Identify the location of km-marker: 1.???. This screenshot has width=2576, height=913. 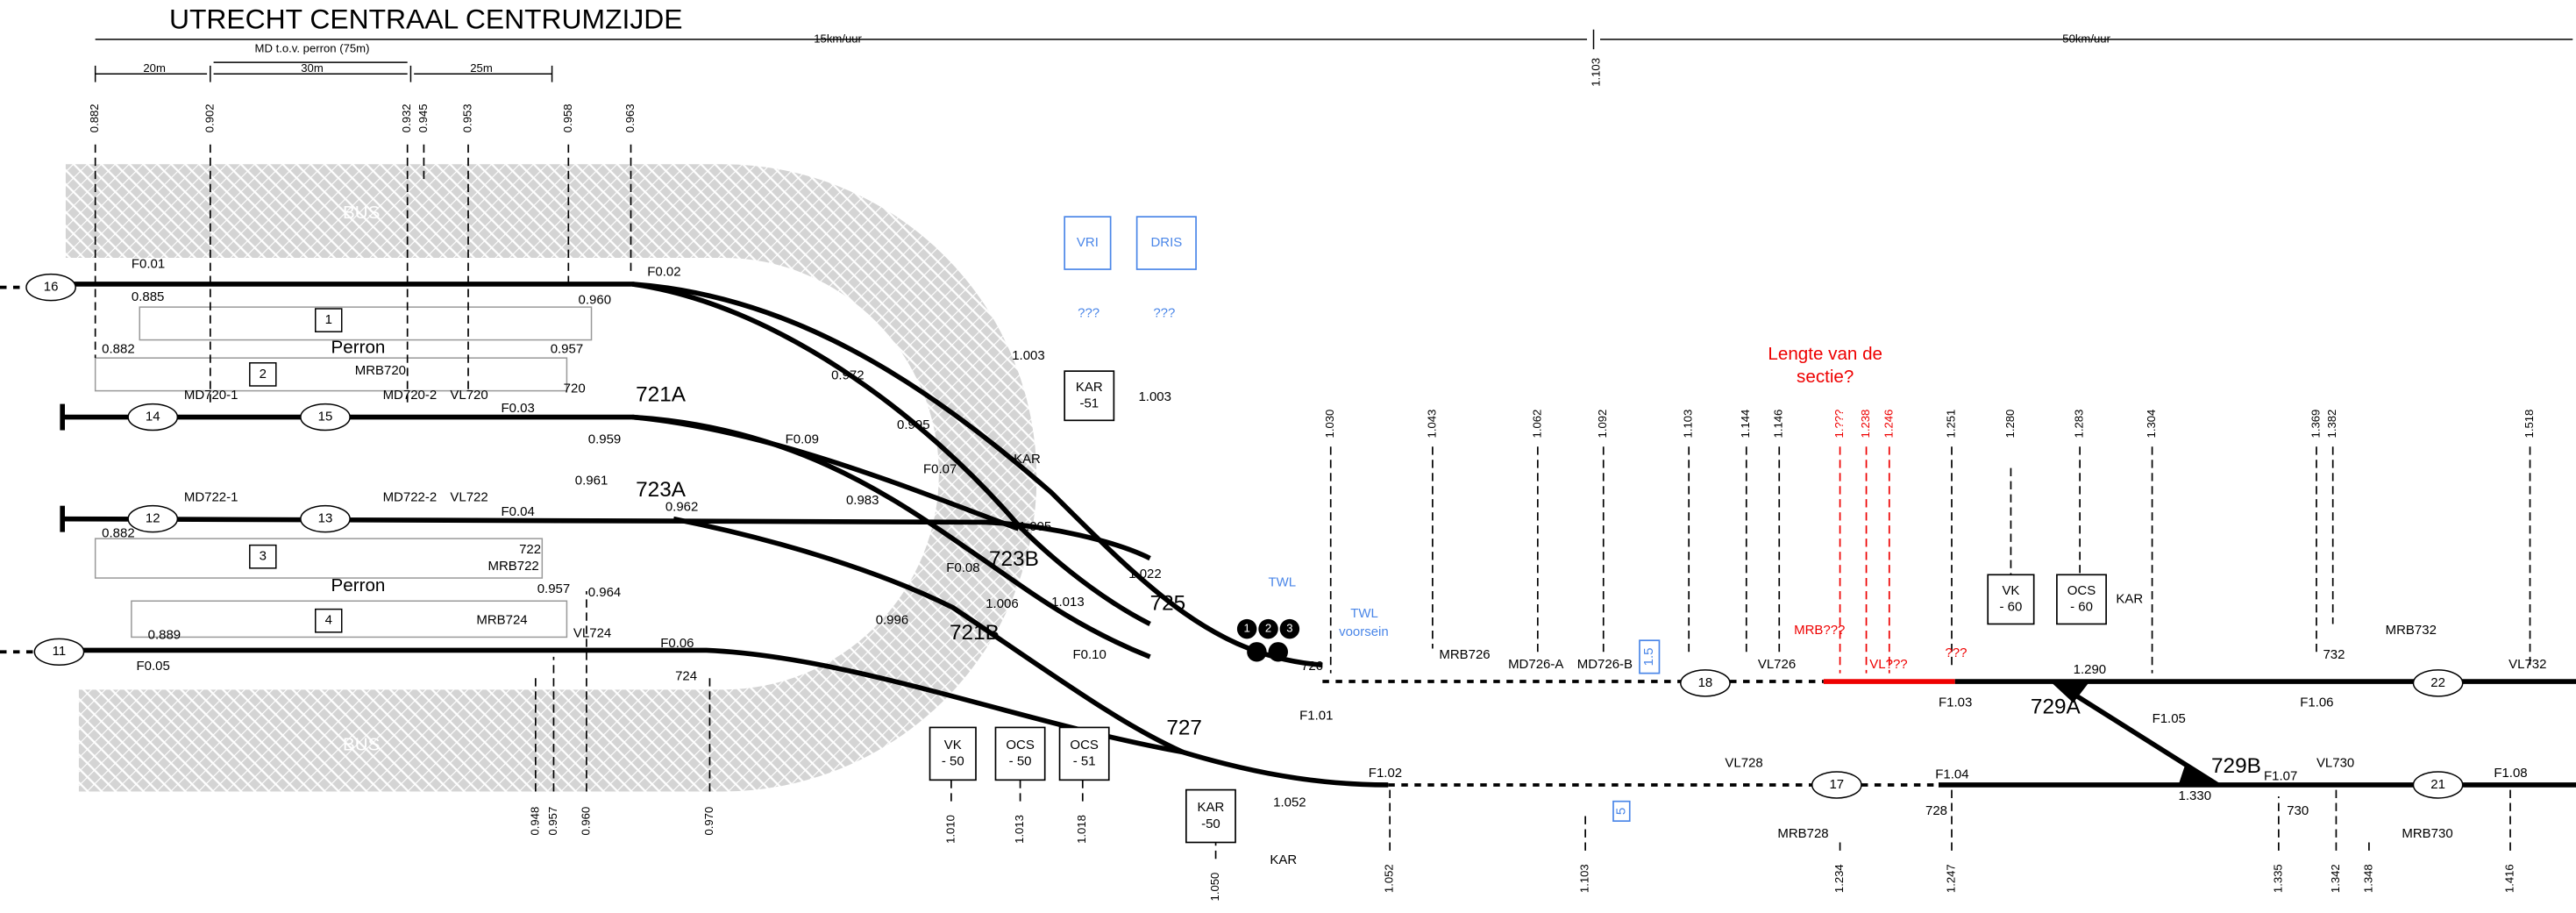
(1839, 424).